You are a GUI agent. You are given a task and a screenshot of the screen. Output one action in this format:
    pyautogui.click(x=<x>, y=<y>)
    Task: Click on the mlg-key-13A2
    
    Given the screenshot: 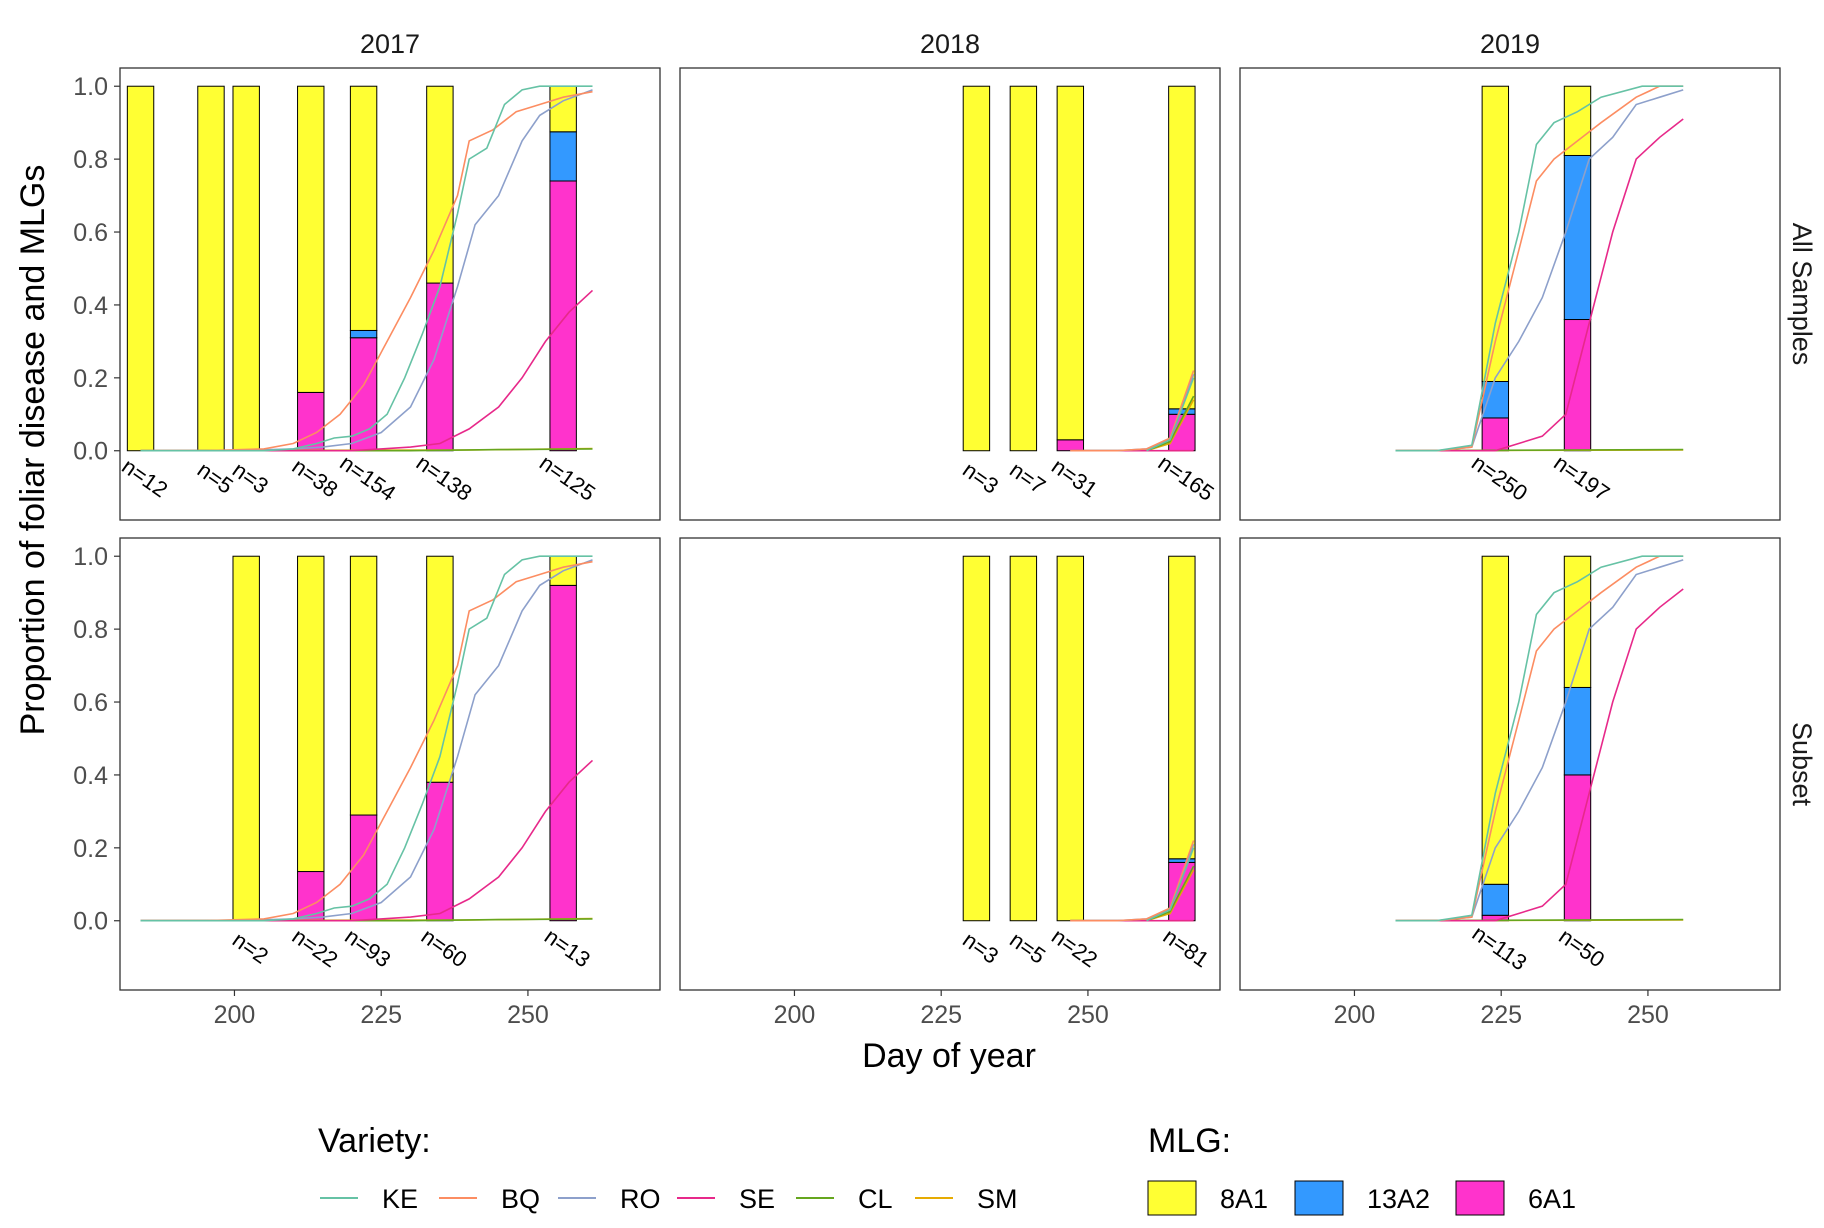 What is the action you would take?
    pyautogui.click(x=1319, y=1198)
    